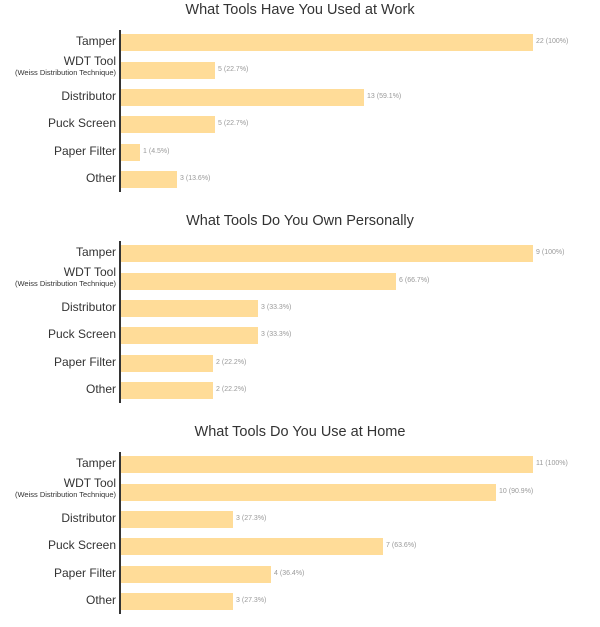  What do you see at coordinates (388, 545) in the screenshot?
I see `bar-value: 7` at bounding box center [388, 545].